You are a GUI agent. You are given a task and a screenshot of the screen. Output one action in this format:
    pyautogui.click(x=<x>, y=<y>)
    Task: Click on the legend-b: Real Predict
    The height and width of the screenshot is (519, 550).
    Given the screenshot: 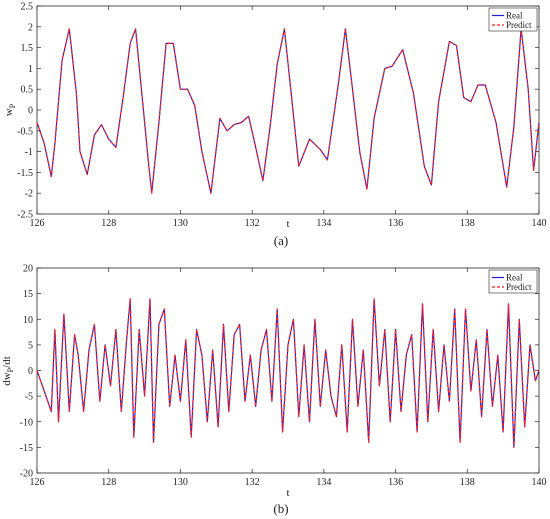 What is the action you would take?
    pyautogui.click(x=513, y=281)
    